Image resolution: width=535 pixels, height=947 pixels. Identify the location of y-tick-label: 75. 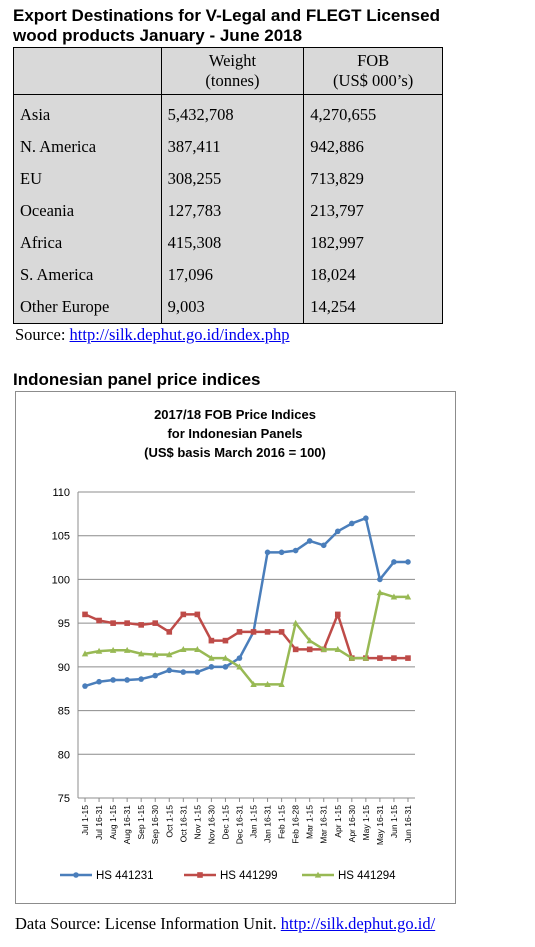
(64, 799).